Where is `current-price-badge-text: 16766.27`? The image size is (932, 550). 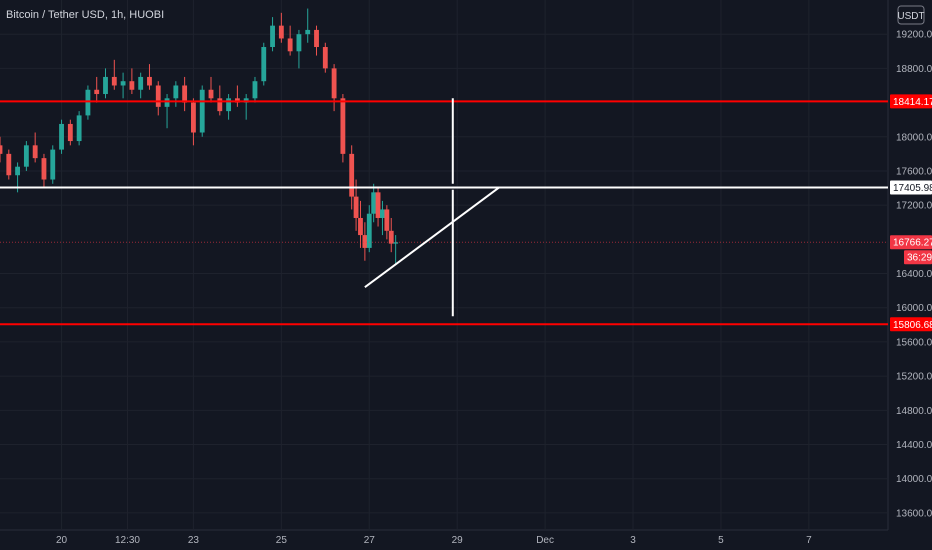
current-price-badge-text: 16766.27 is located at coordinates (912, 243).